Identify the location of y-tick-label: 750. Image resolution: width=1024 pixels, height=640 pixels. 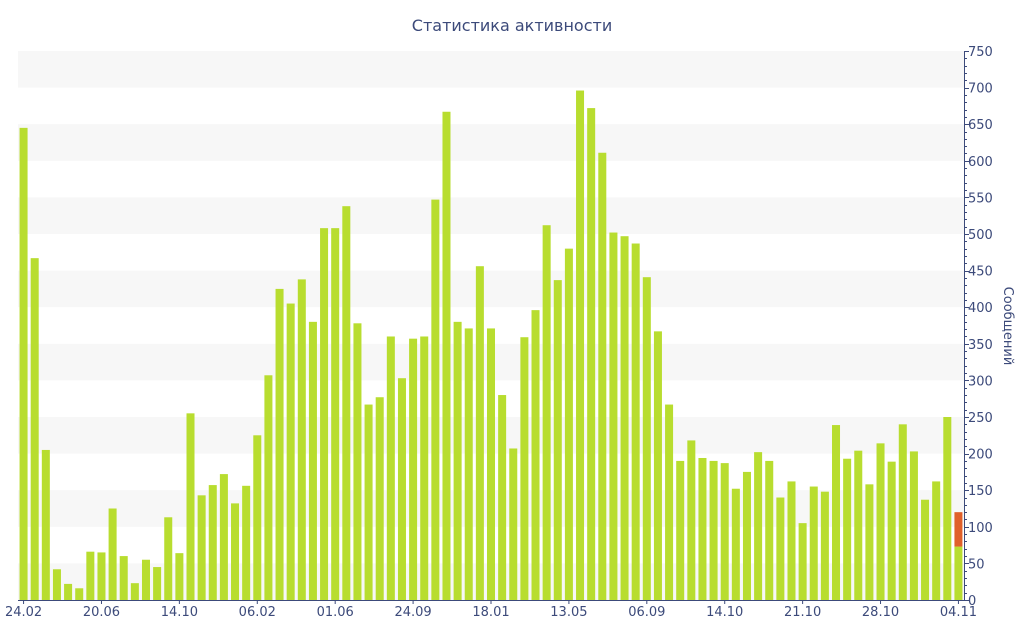
(980, 52).